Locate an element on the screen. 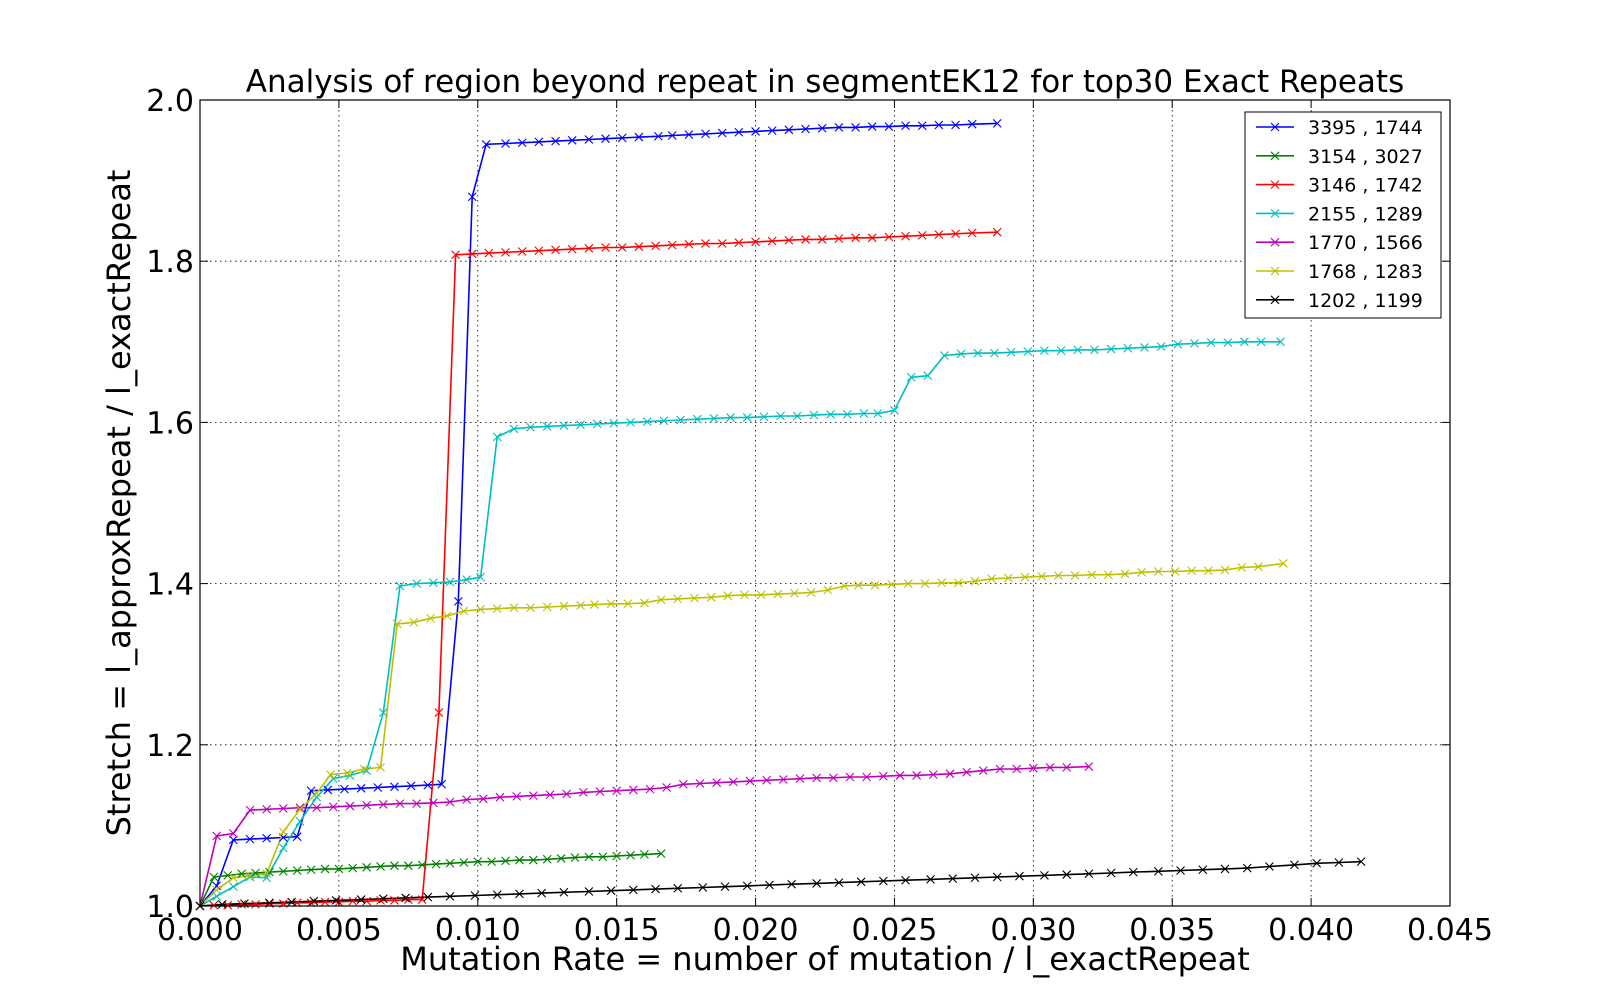 The width and height of the screenshot is (1600, 1004). legend-box is located at coordinates (1343, 215).